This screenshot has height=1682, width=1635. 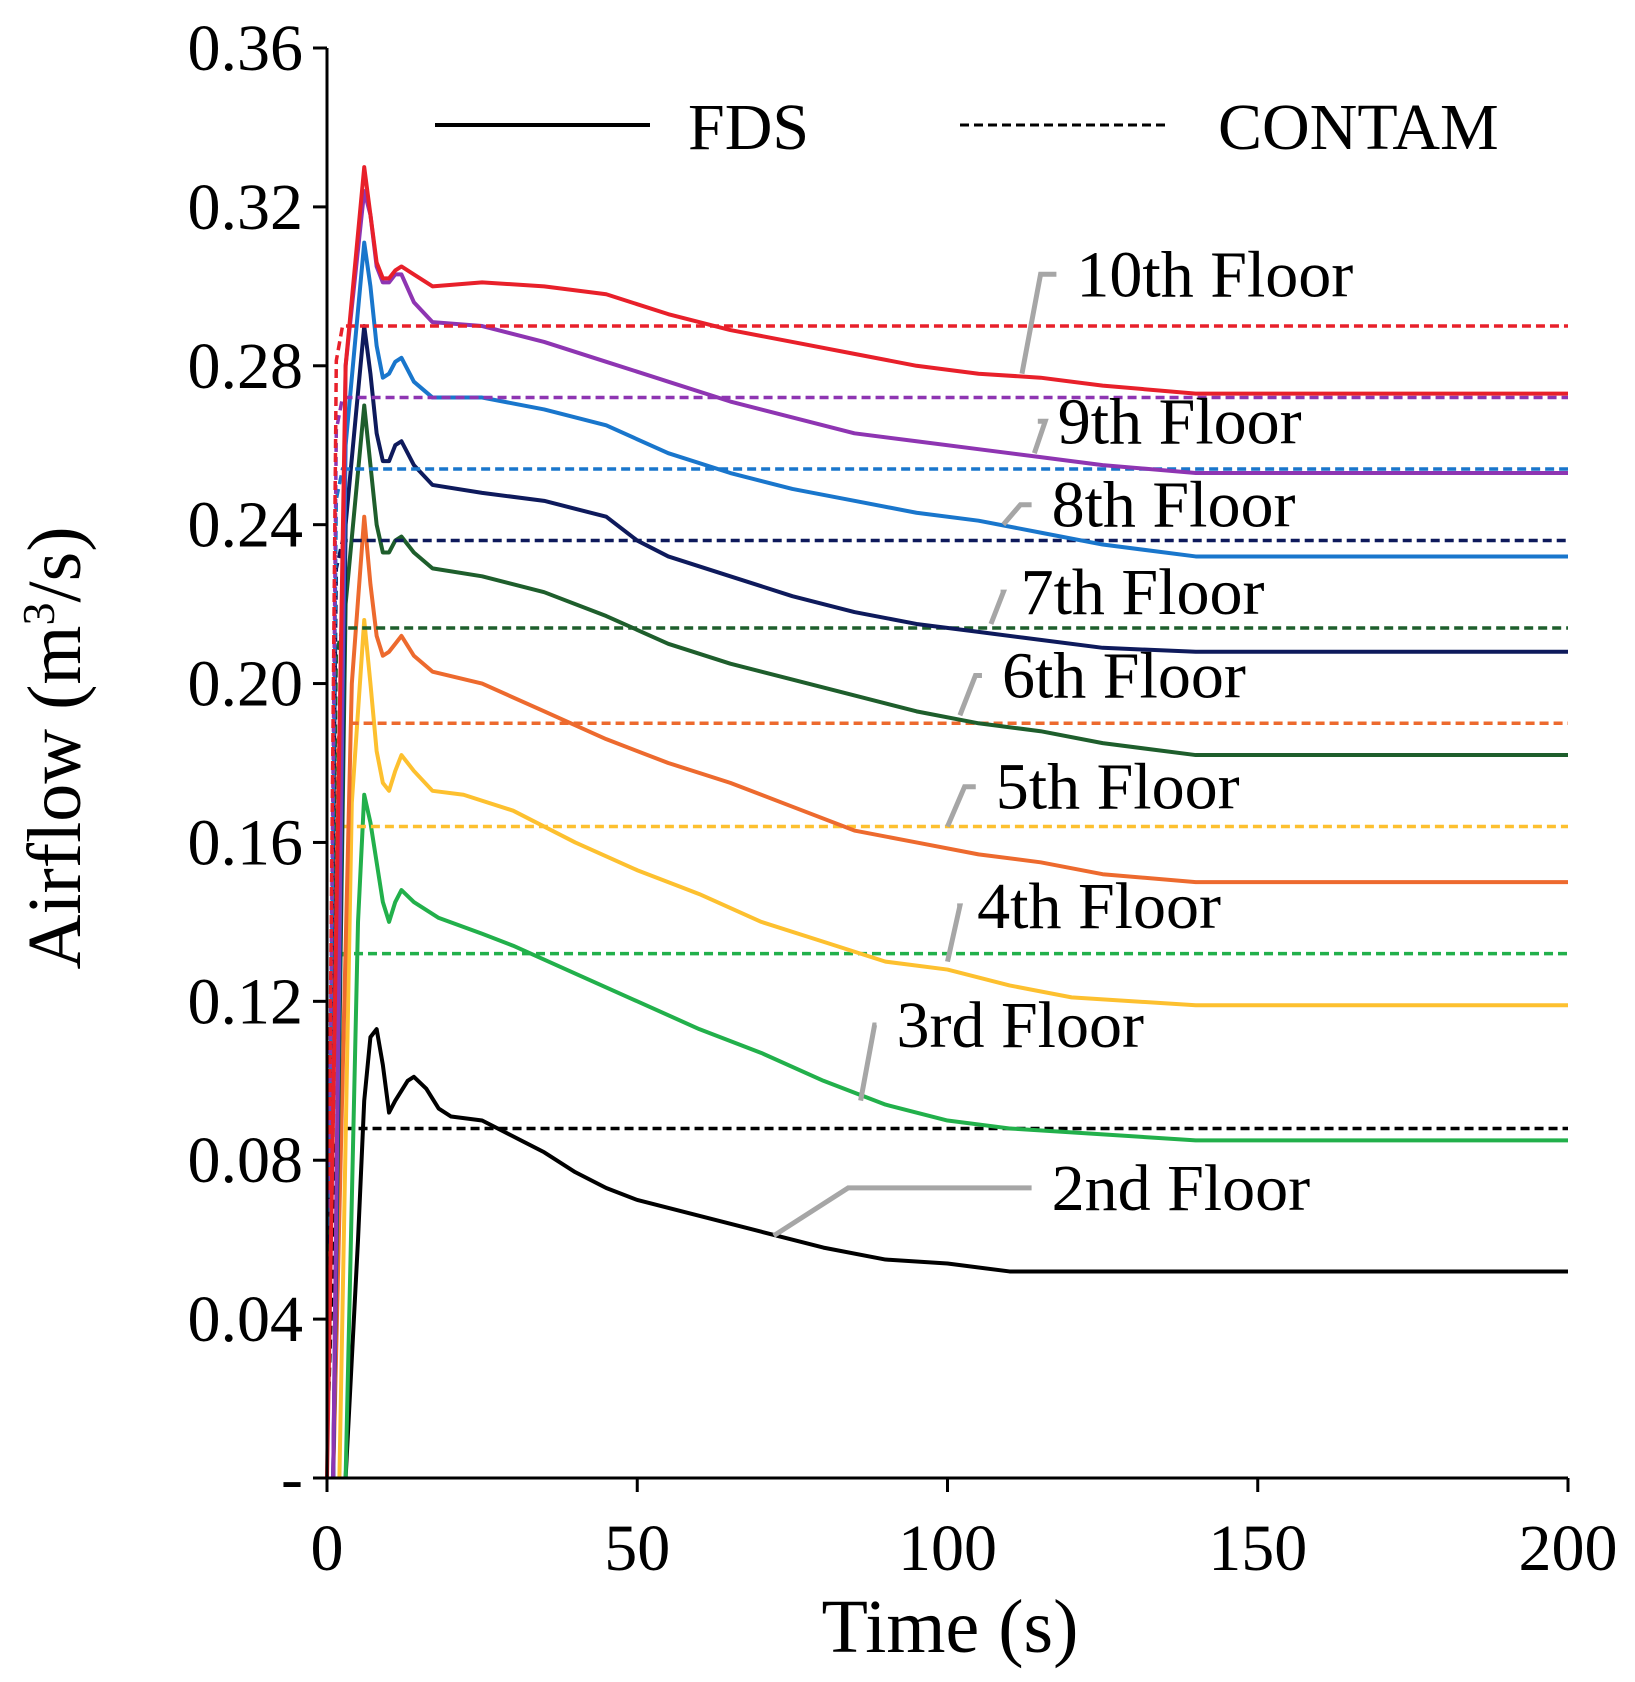 What do you see at coordinates (1016, 514) in the screenshot?
I see `leader-8th-floor` at bounding box center [1016, 514].